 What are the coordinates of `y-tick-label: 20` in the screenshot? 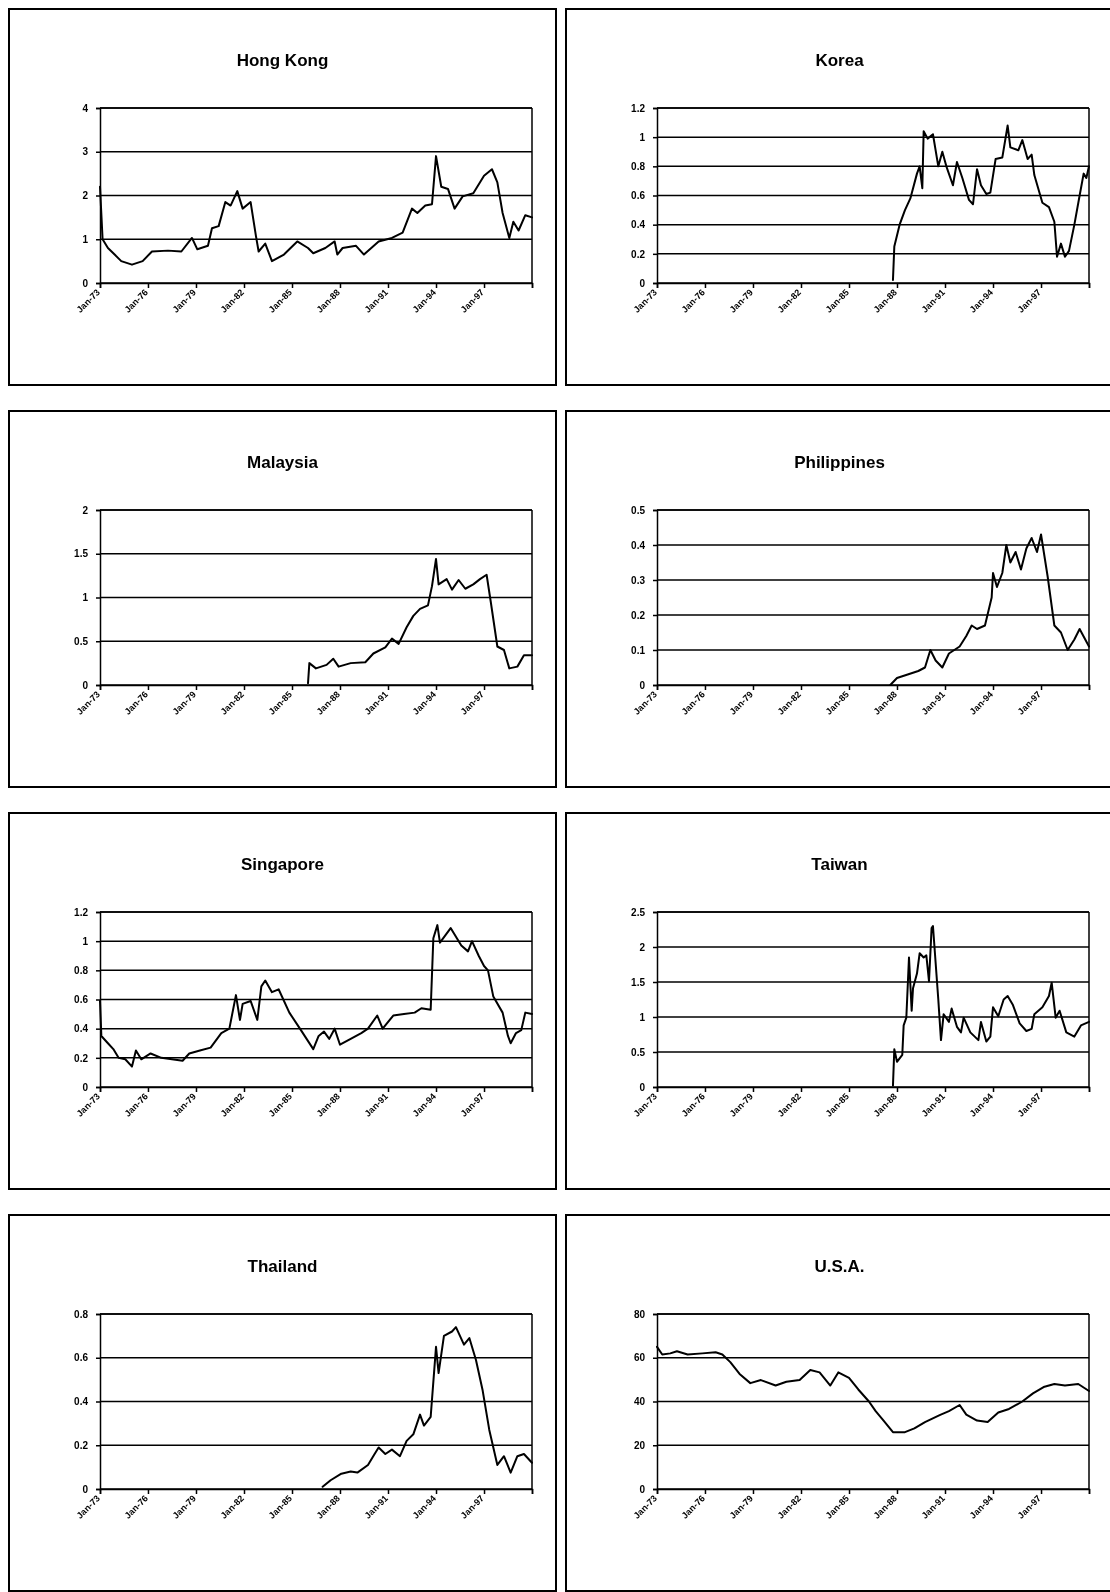 It's located at (639, 1445).